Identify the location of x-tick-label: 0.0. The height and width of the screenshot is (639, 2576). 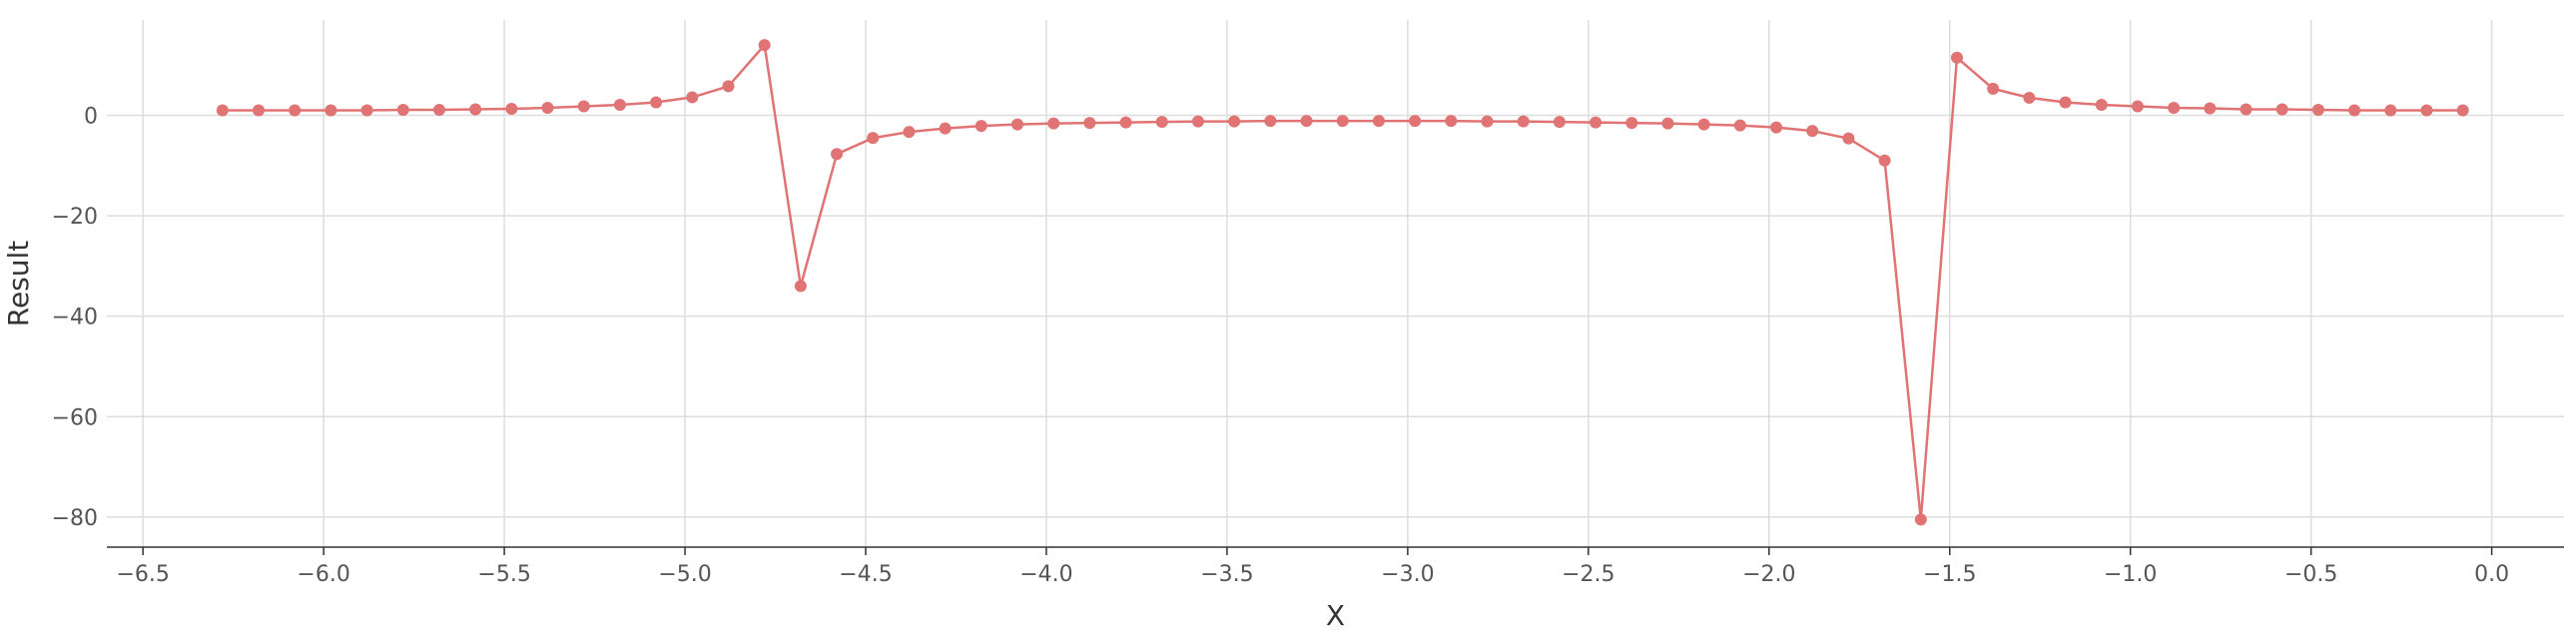
(2491, 574).